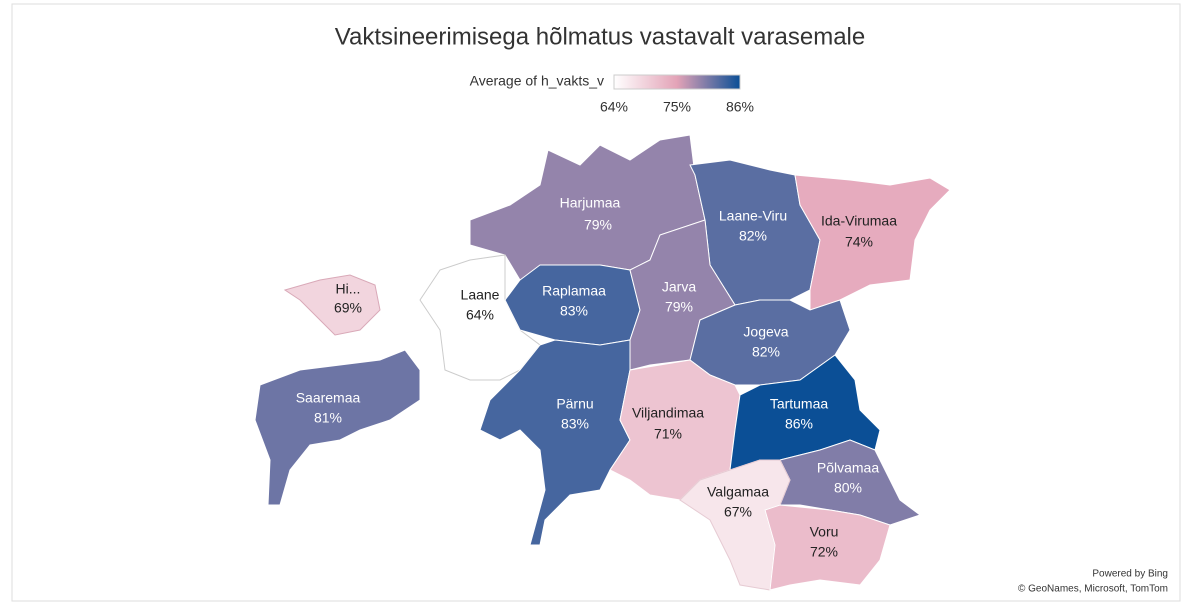 This screenshot has height=602, width=1194. I want to click on attribution: Powered by Bing, so click(1130, 574).